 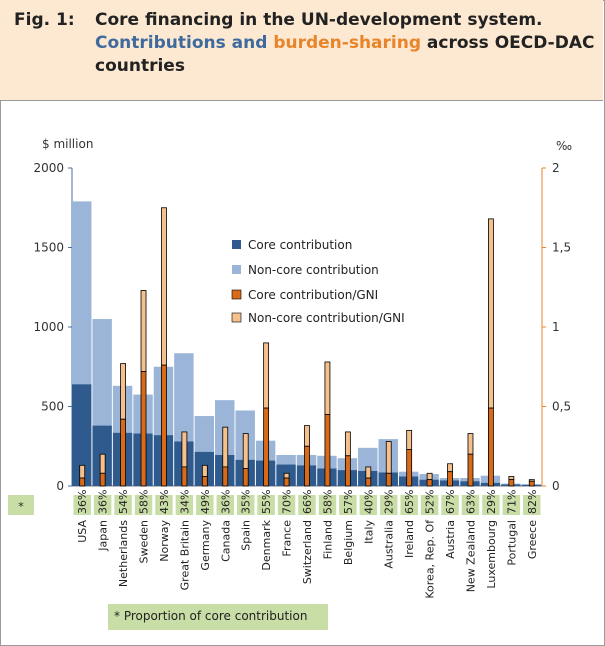 I want to click on category-label: Italy, so click(x=368, y=532).